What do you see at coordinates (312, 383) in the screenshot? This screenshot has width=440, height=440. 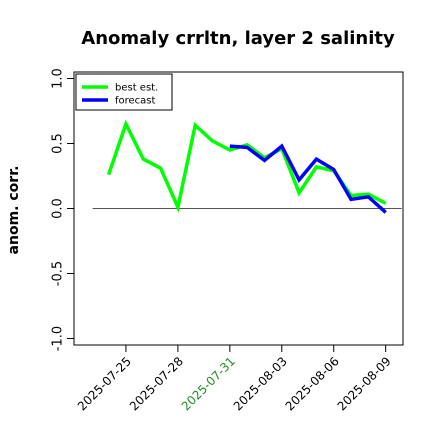 I see `x-tick-label: 2025-08-06` at bounding box center [312, 383].